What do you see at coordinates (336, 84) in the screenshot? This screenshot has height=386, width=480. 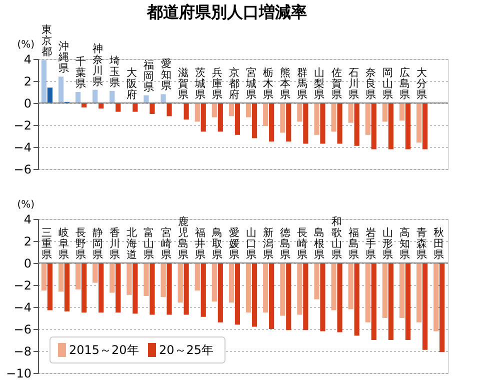 I see `x-tick-label: 佐賀県` at bounding box center [336, 84].